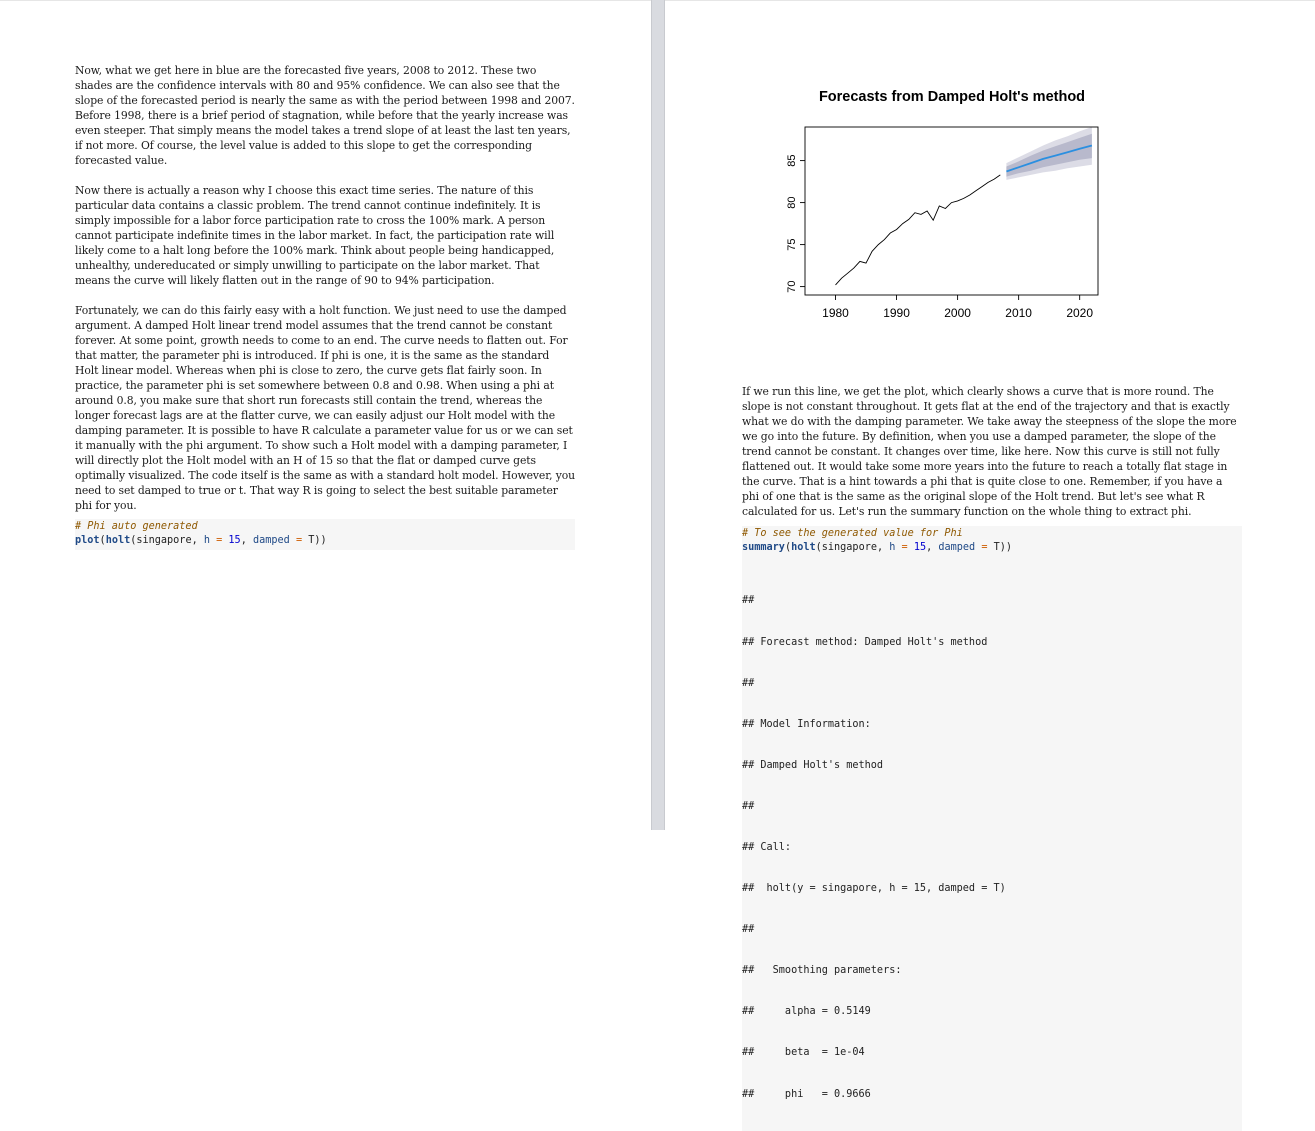  What do you see at coordinates (822, 971) in the screenshot?
I see `output-line: ## Smoothing parameters:` at bounding box center [822, 971].